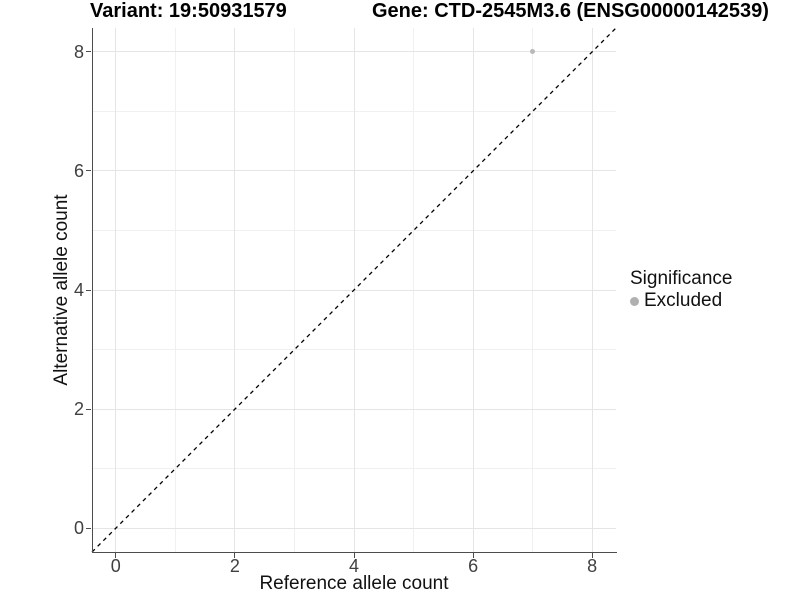  What do you see at coordinates (354, 583) in the screenshot?
I see `x-axis-title: Reference allele count` at bounding box center [354, 583].